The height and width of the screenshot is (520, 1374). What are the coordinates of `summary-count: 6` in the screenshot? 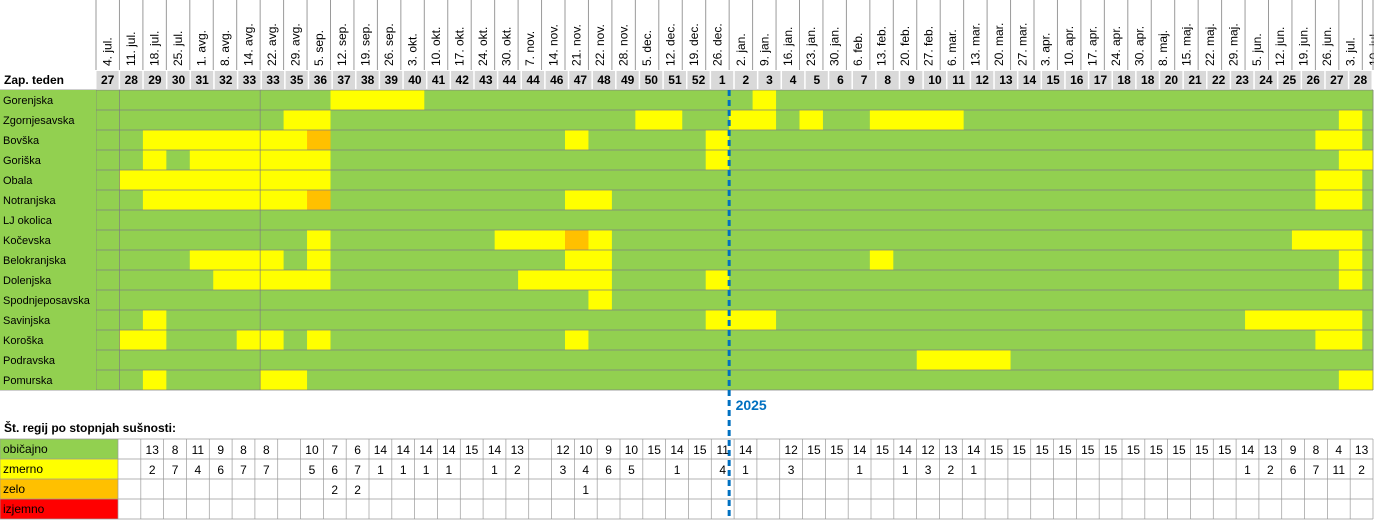 It's located at (220, 470).